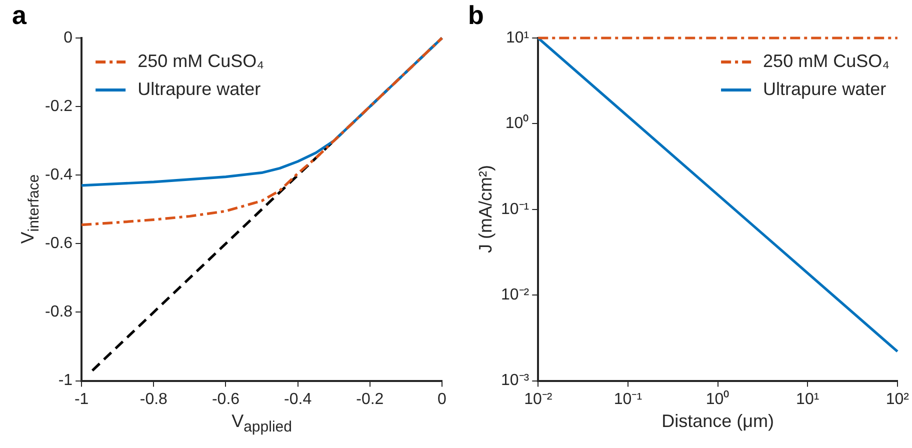 The width and height of the screenshot is (912, 448). Describe the element at coordinates (19, 15) in the screenshot. I see `chart-title: a` at that location.